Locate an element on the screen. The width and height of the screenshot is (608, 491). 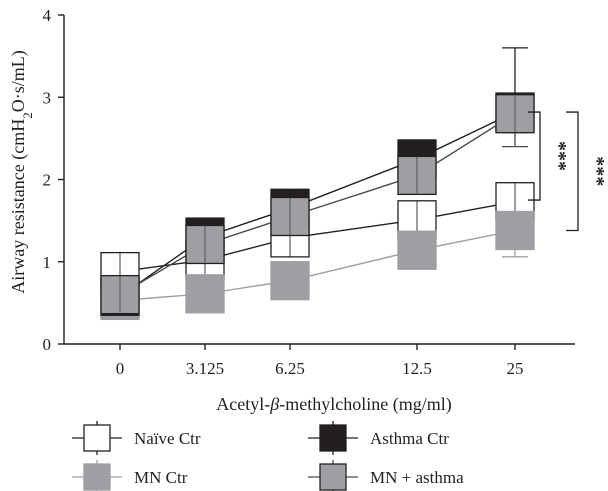
y-tick-label: 1 is located at coordinates (47, 262).